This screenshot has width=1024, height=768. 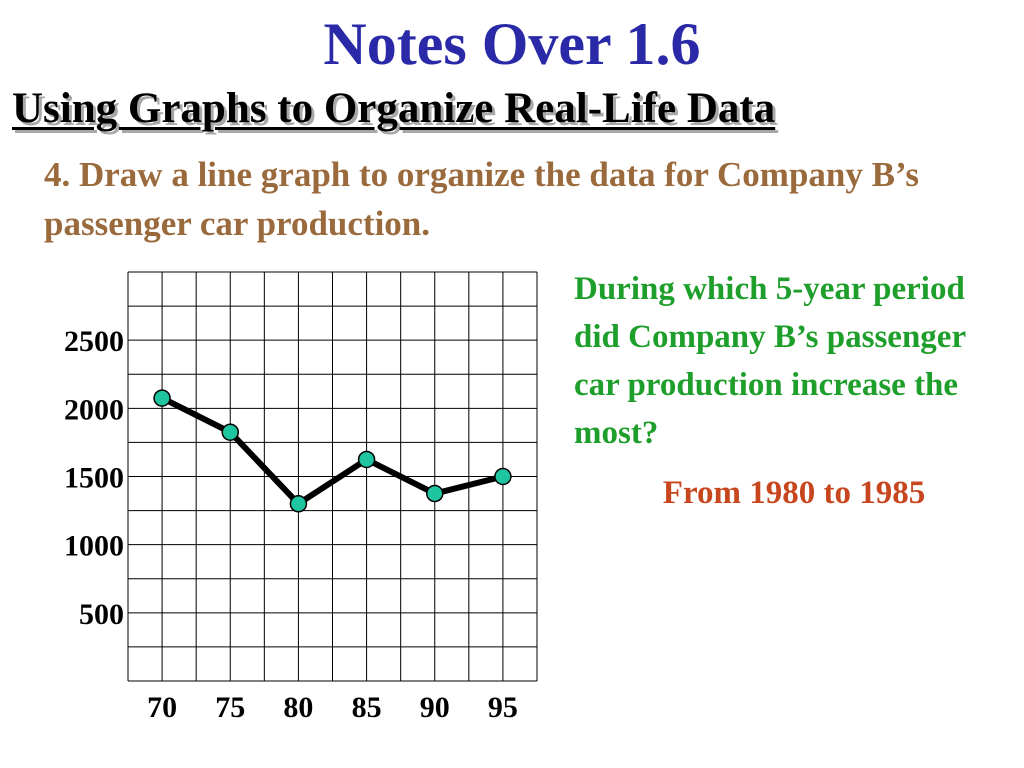 I want to click on x-tick-label: 90, so click(x=435, y=707).